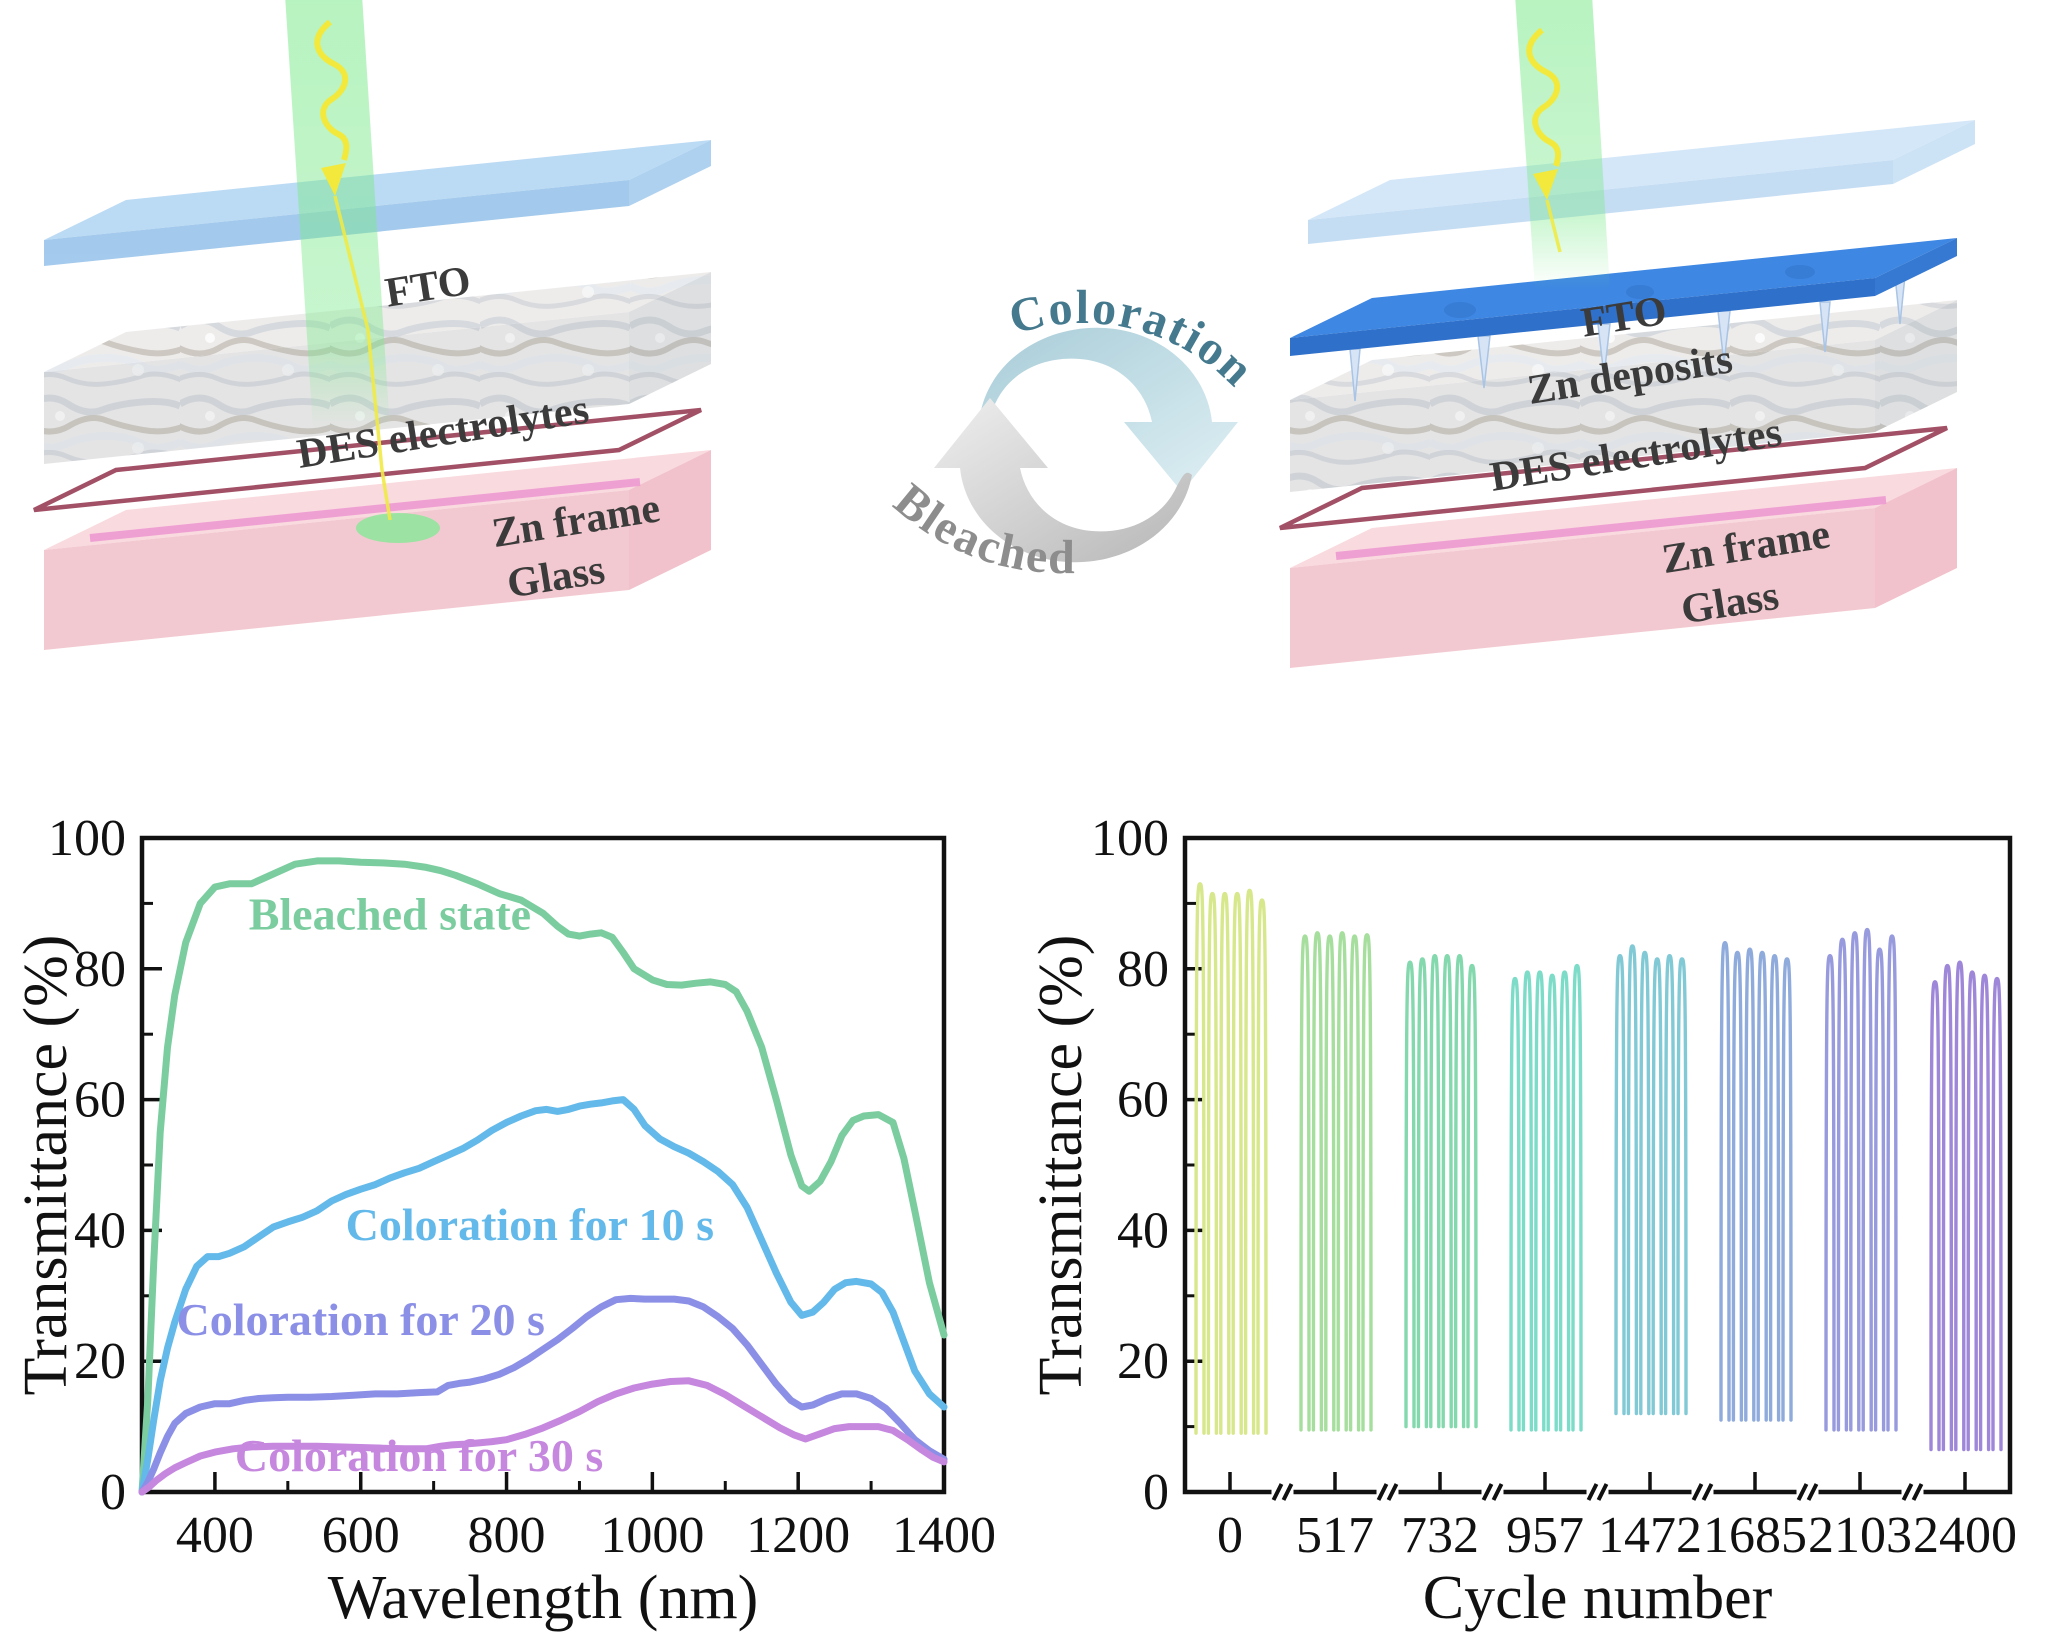 This screenshot has width=2048, height=1639. I want to click on electrolyte-slab, so click(1623, 396).